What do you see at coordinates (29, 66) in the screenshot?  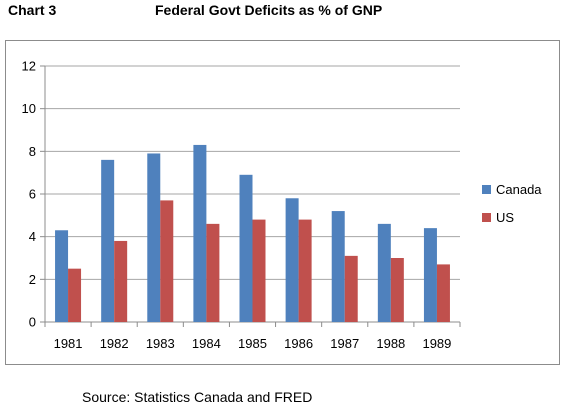 I see `y-tick-label: 12` at bounding box center [29, 66].